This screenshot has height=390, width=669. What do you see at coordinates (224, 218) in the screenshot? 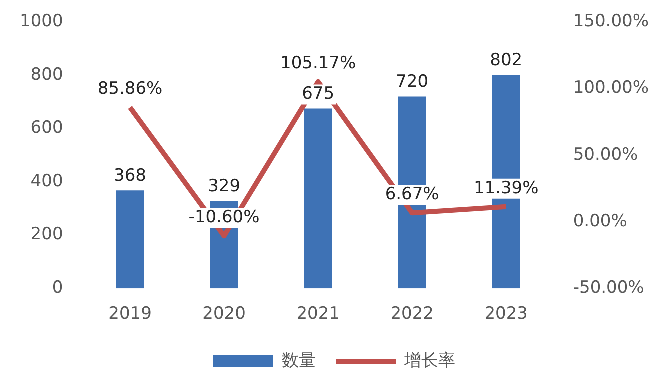
I see `data-label: -10.60%` at bounding box center [224, 218].